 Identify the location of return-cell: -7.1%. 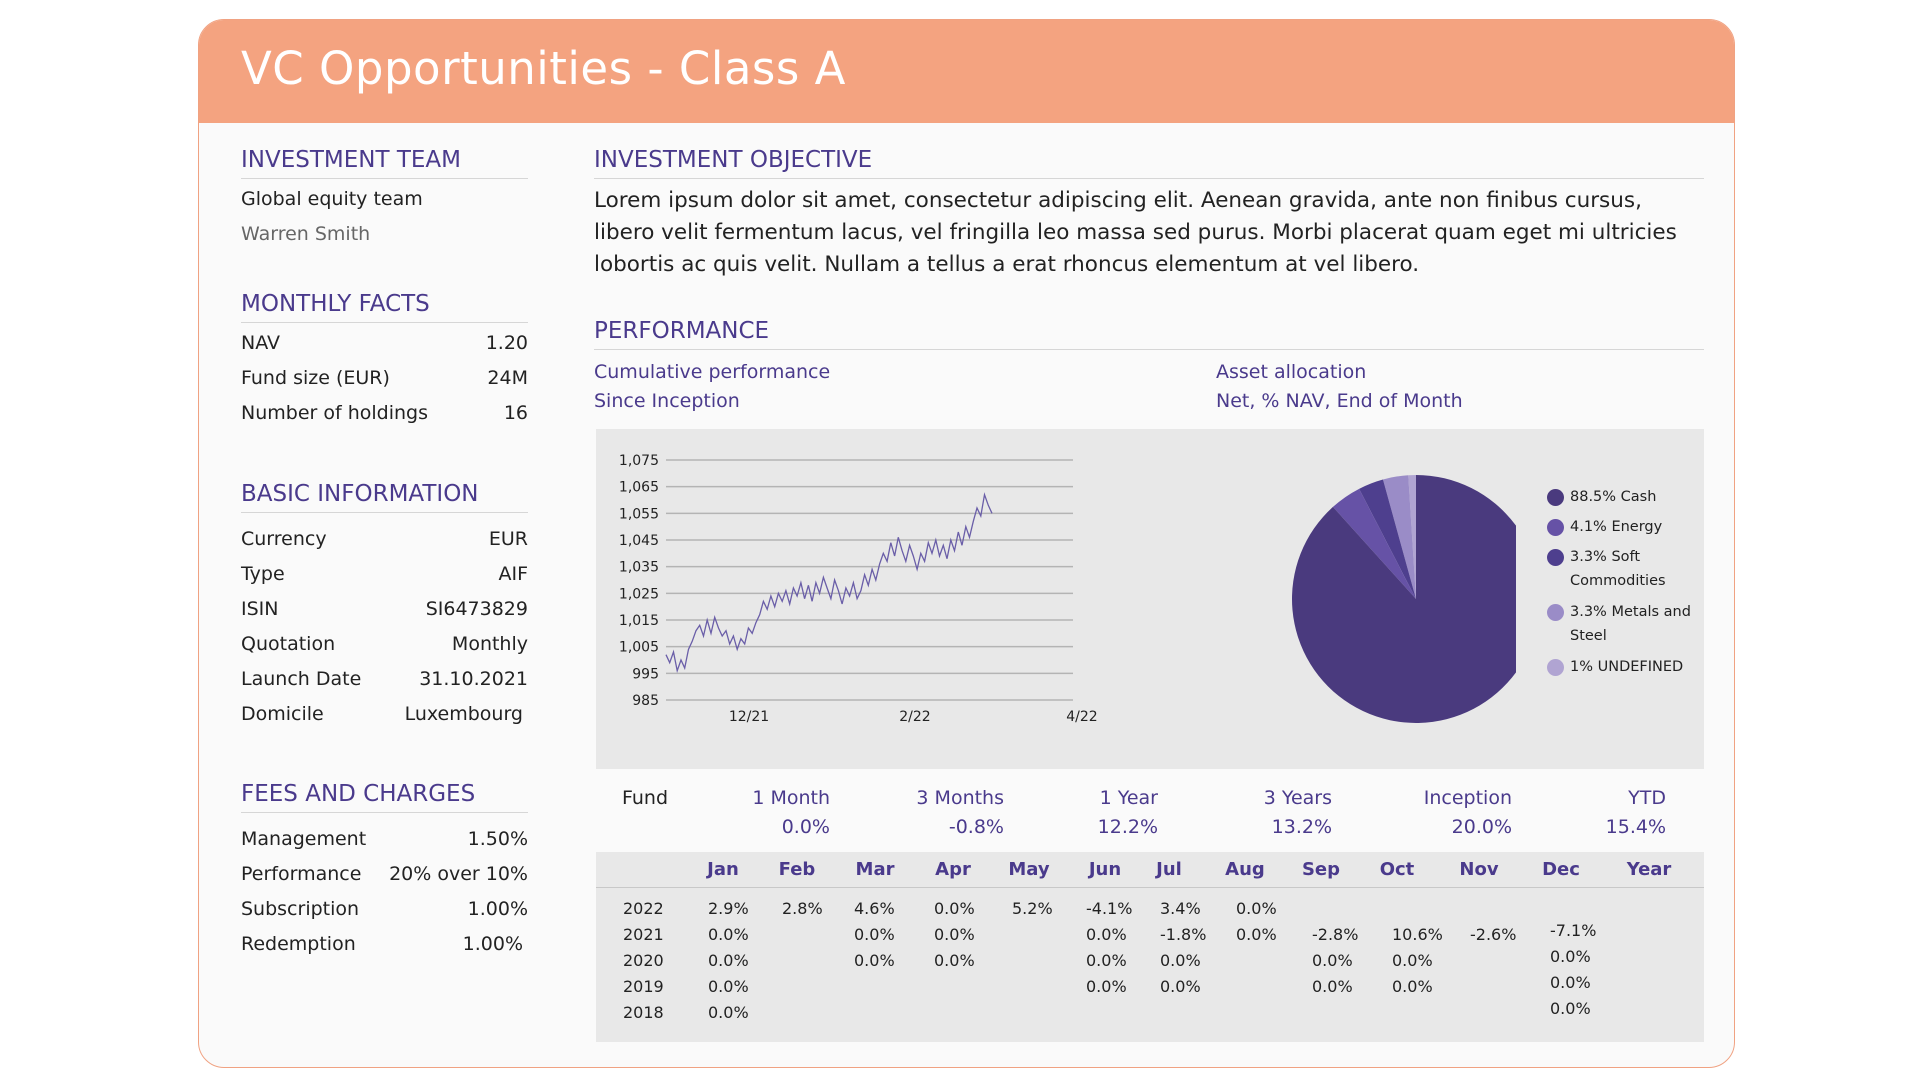
(1573, 930).